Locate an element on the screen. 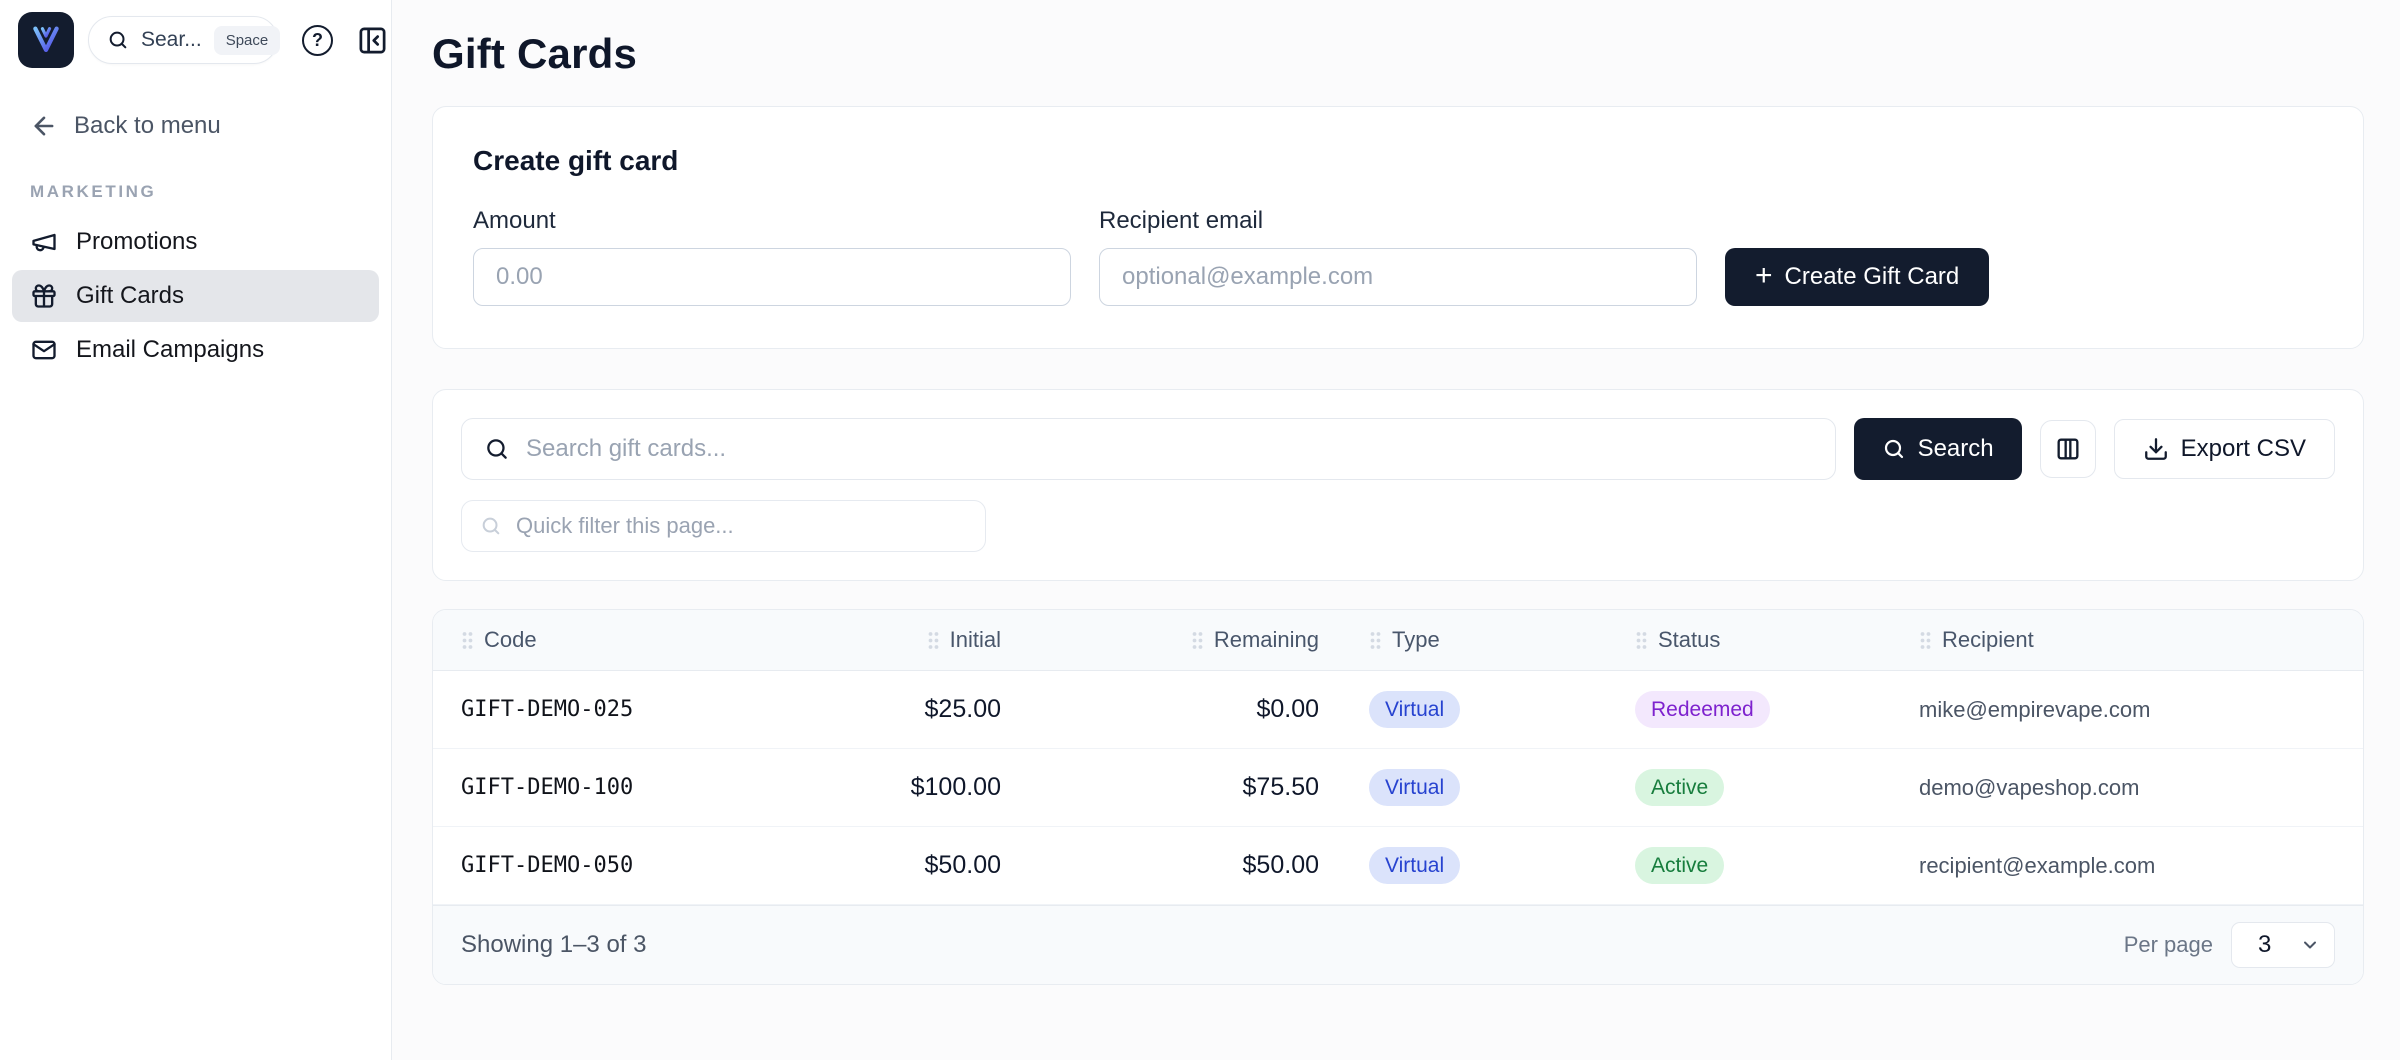 The height and width of the screenshot is (1060, 2400). column-label: Type is located at coordinates (1416, 639).